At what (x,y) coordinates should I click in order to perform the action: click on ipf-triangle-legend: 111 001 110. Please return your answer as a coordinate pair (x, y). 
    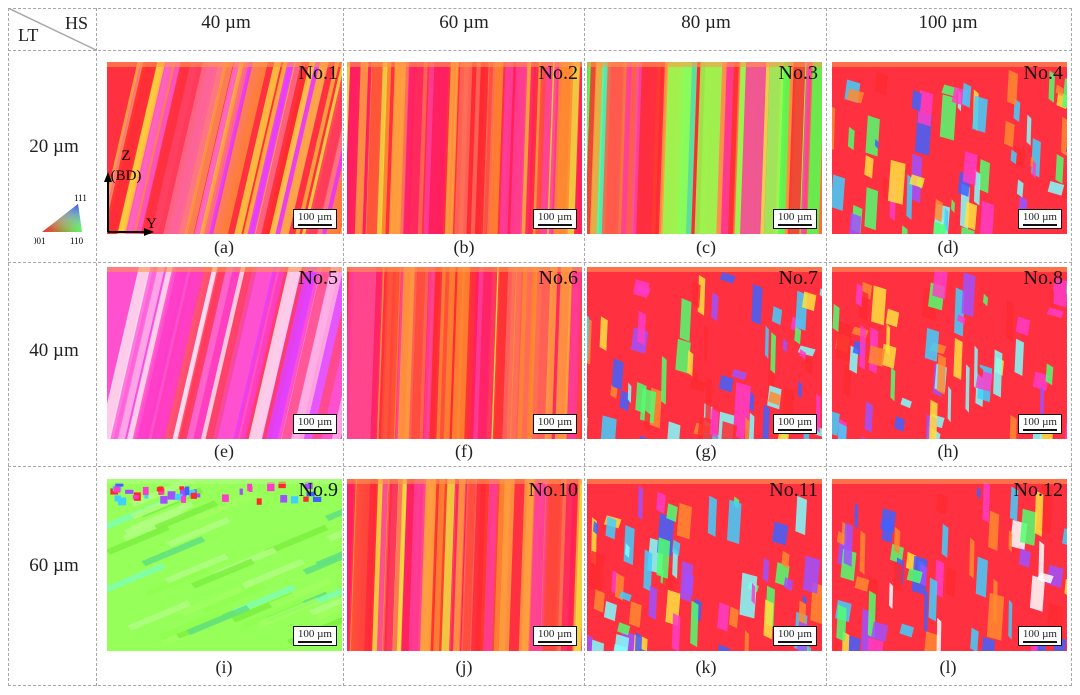
    Looking at the image, I should click on (60, 219).